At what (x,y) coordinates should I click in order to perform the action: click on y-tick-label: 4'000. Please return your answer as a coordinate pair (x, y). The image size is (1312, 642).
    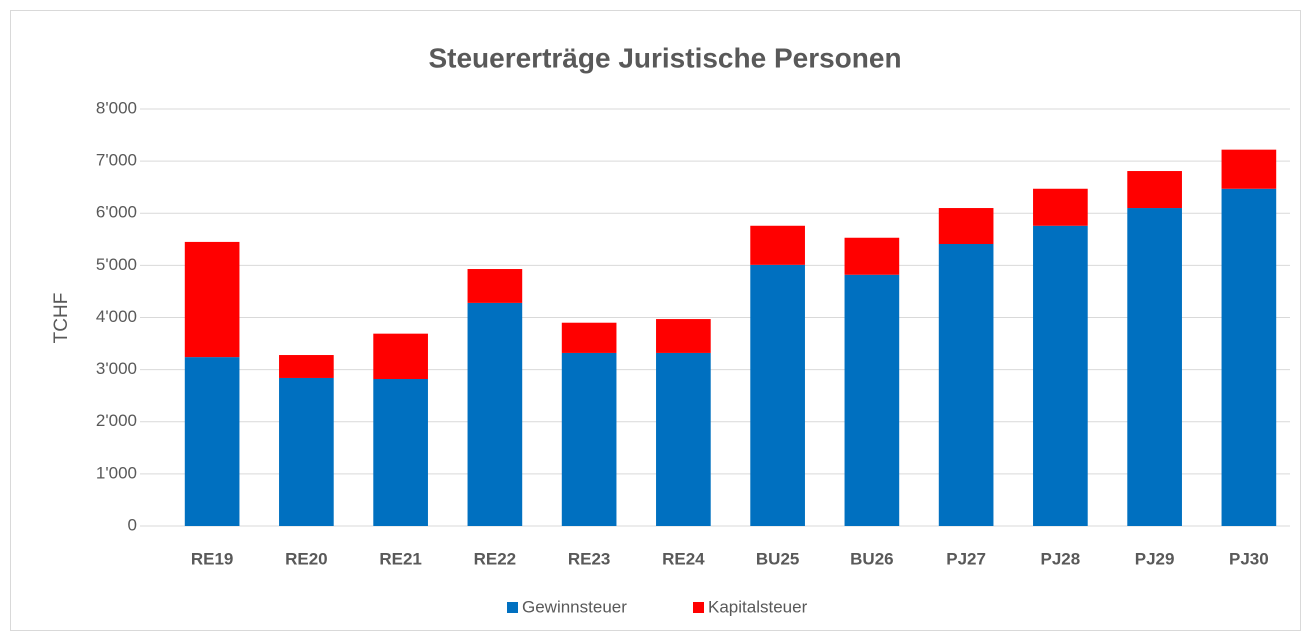
    Looking at the image, I should click on (116, 316).